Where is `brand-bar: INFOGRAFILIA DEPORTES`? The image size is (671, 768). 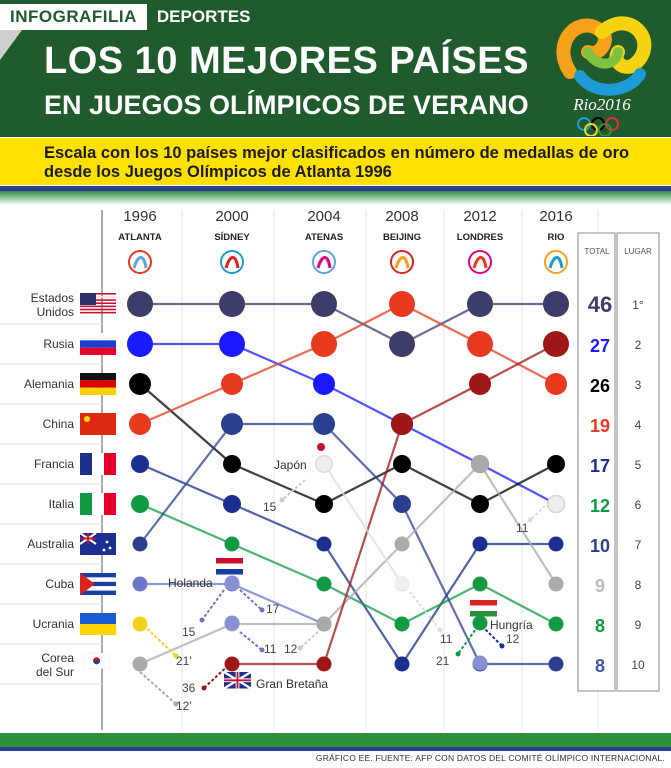 brand-bar: INFOGRAFILIA DEPORTES is located at coordinates (130, 17).